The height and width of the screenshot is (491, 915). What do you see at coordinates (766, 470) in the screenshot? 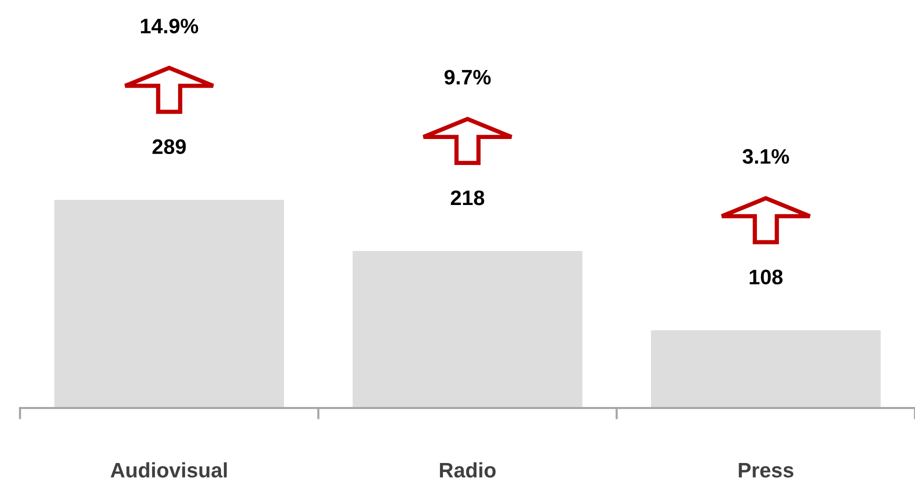
I see `x-tick-label: Press` at bounding box center [766, 470].